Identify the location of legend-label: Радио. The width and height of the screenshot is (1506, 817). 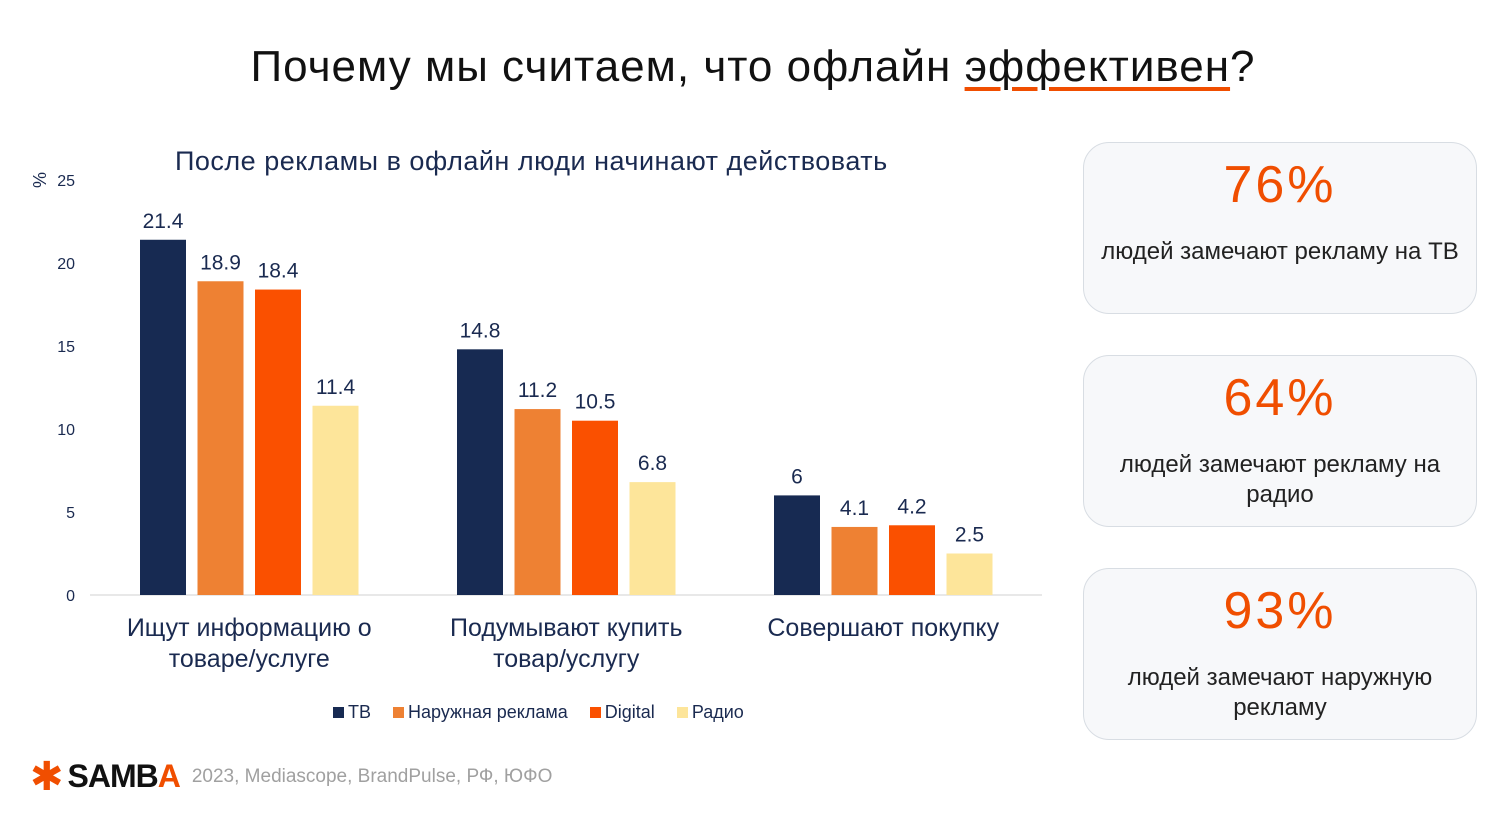
(717, 712).